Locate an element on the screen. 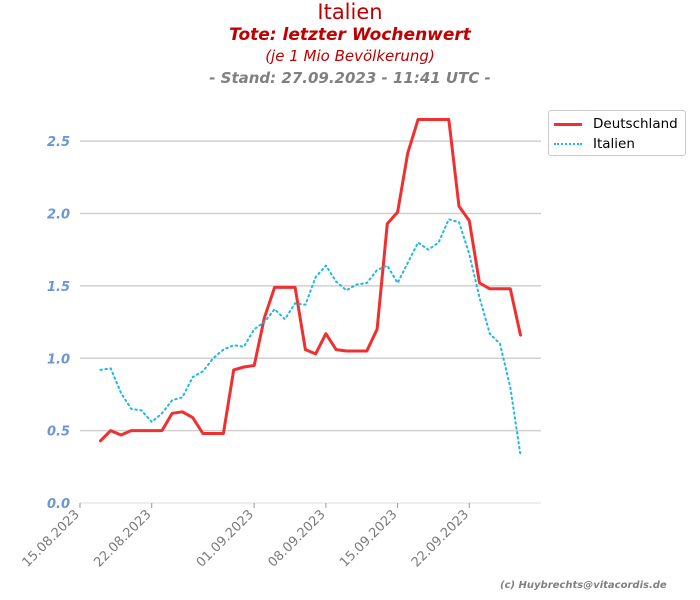  x-tick-label: 15.08.2023 is located at coordinates (51, 538).